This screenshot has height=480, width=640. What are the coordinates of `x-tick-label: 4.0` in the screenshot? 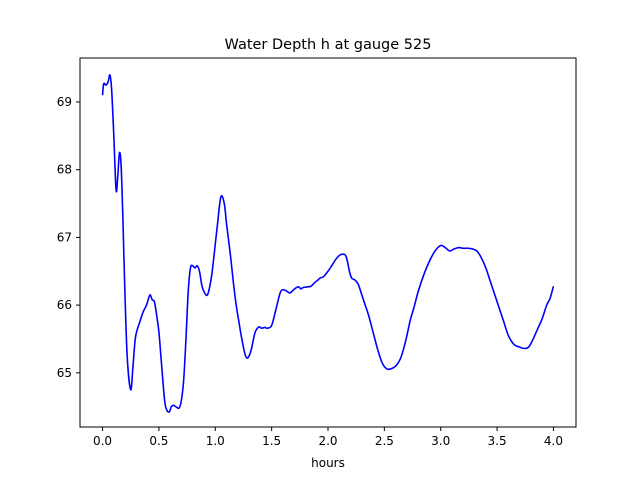 It's located at (553, 441).